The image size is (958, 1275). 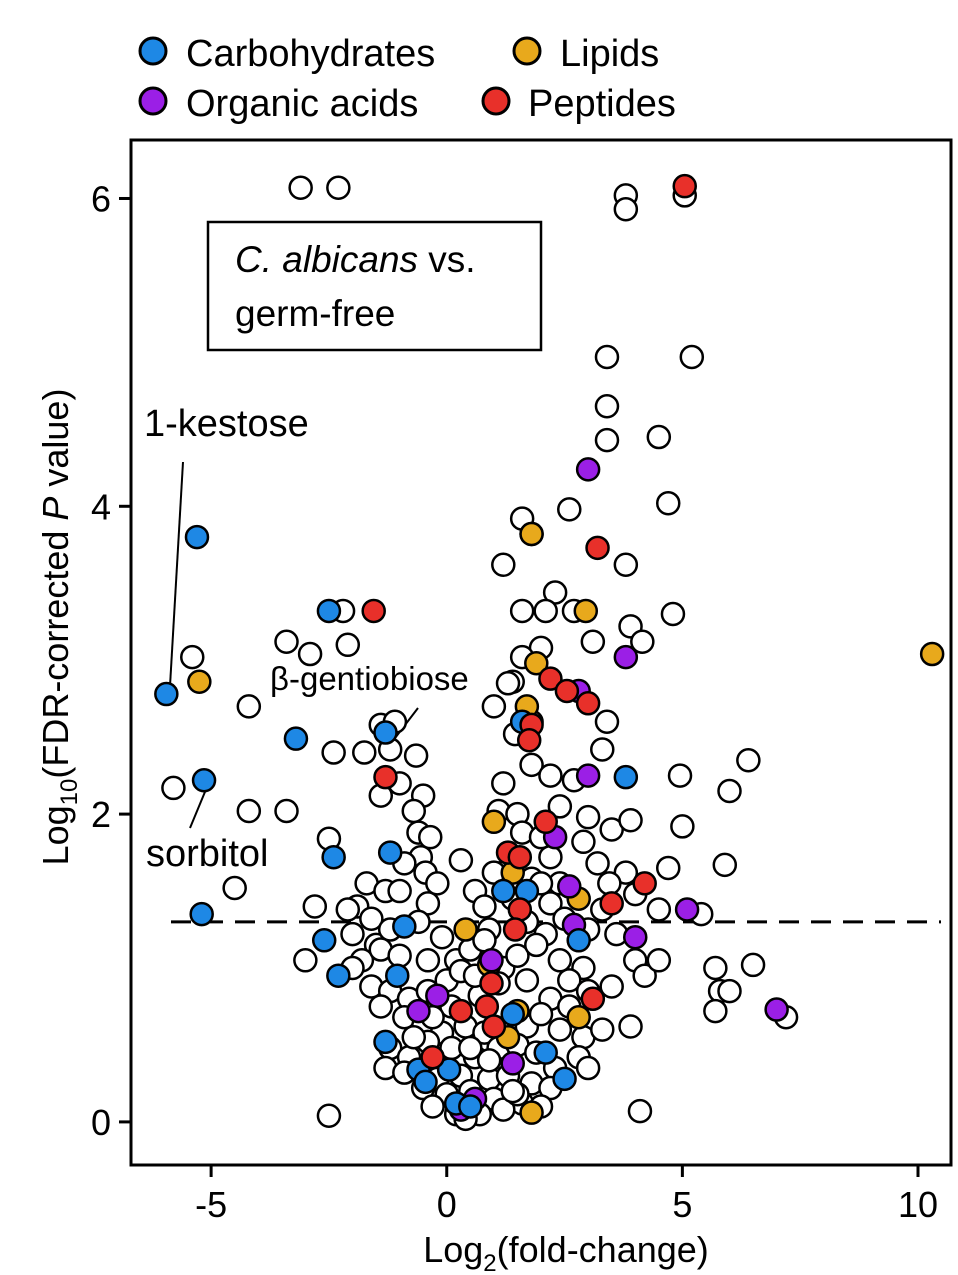 What do you see at coordinates (101, 198) in the screenshot?
I see `y-tick-label: 6` at bounding box center [101, 198].